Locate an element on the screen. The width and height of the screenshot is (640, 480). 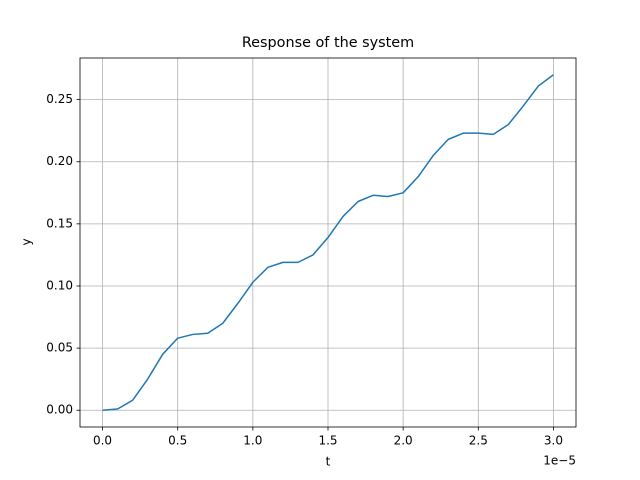
chart-title: Response of the system is located at coordinates (328, 43).